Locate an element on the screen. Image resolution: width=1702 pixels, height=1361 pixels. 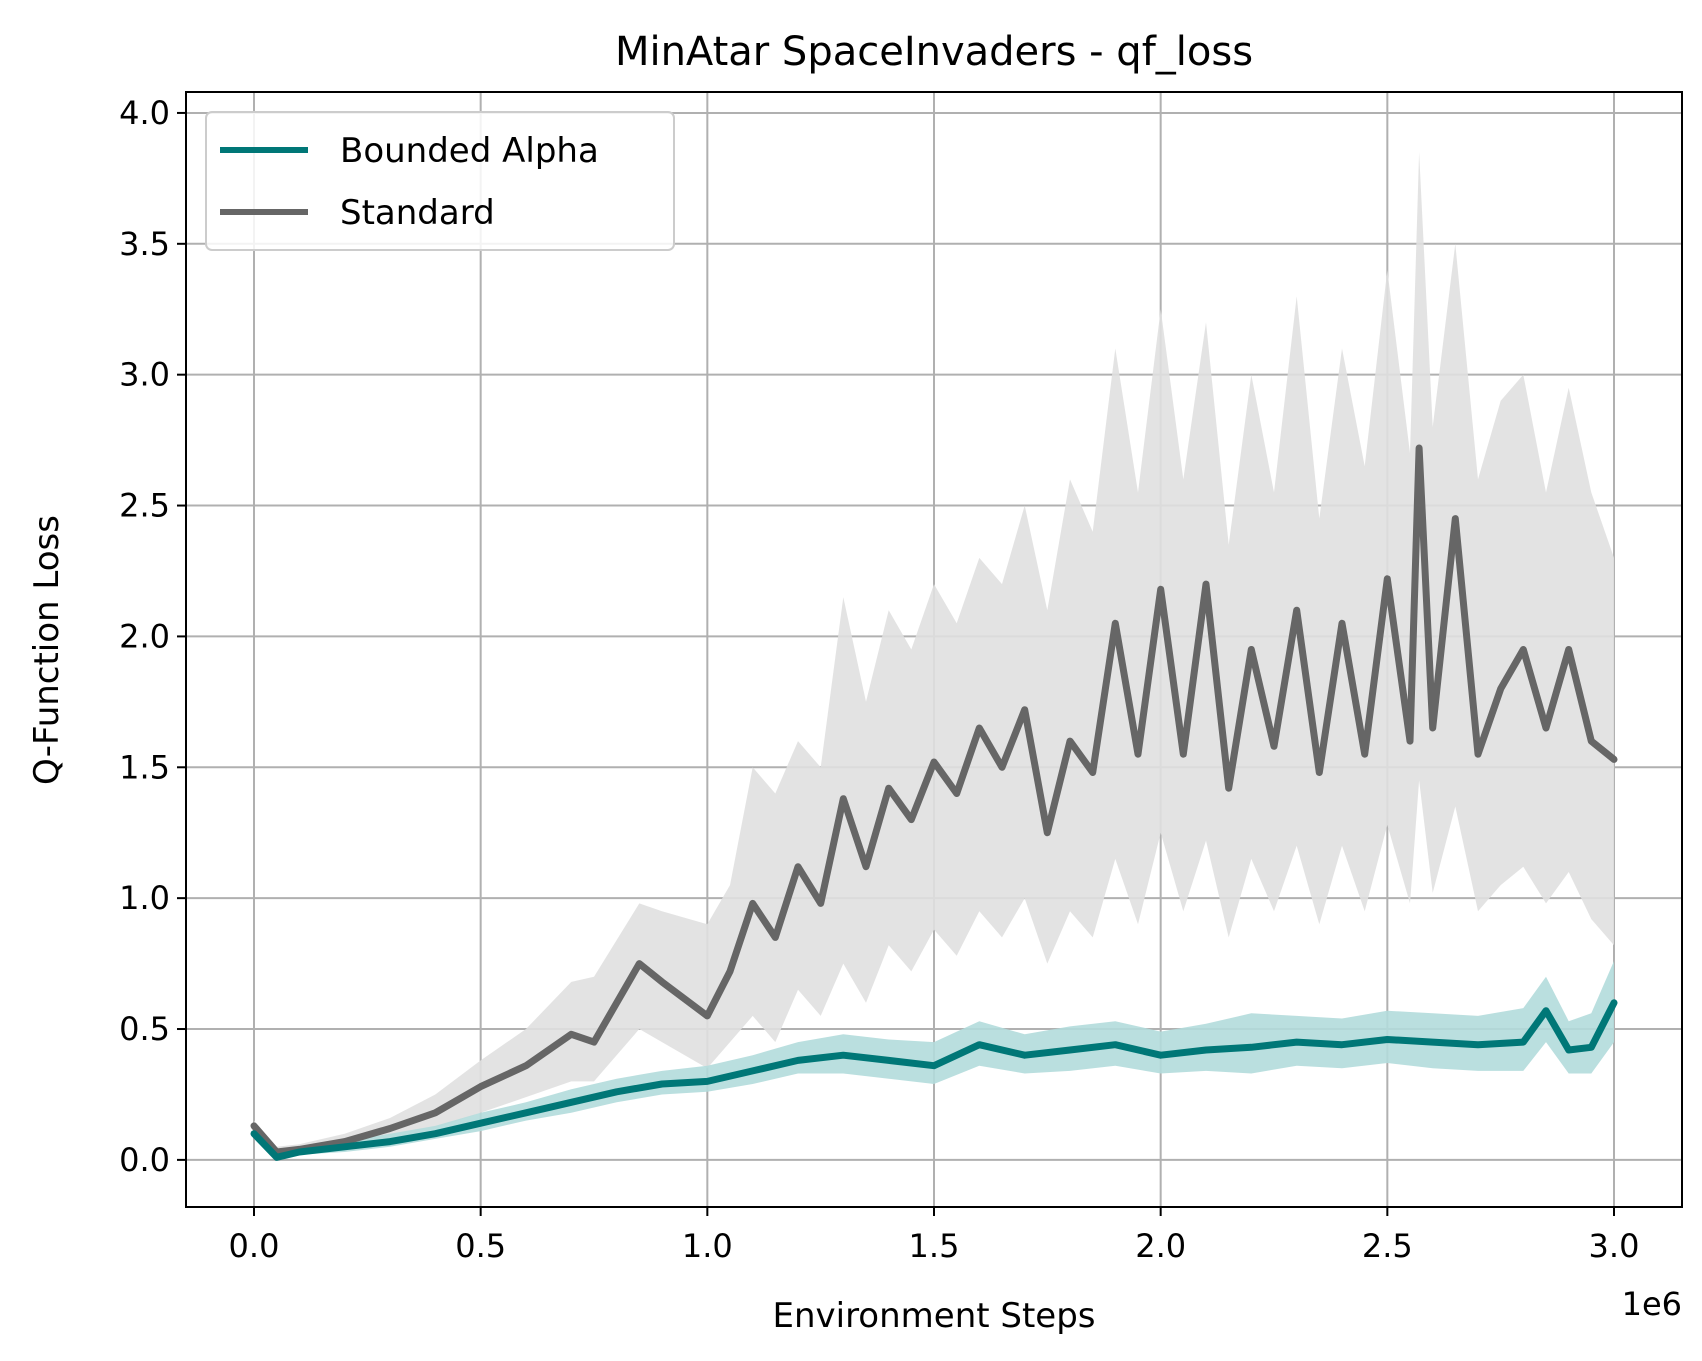
x-tick-label: 1.5 is located at coordinates (934, 1246).